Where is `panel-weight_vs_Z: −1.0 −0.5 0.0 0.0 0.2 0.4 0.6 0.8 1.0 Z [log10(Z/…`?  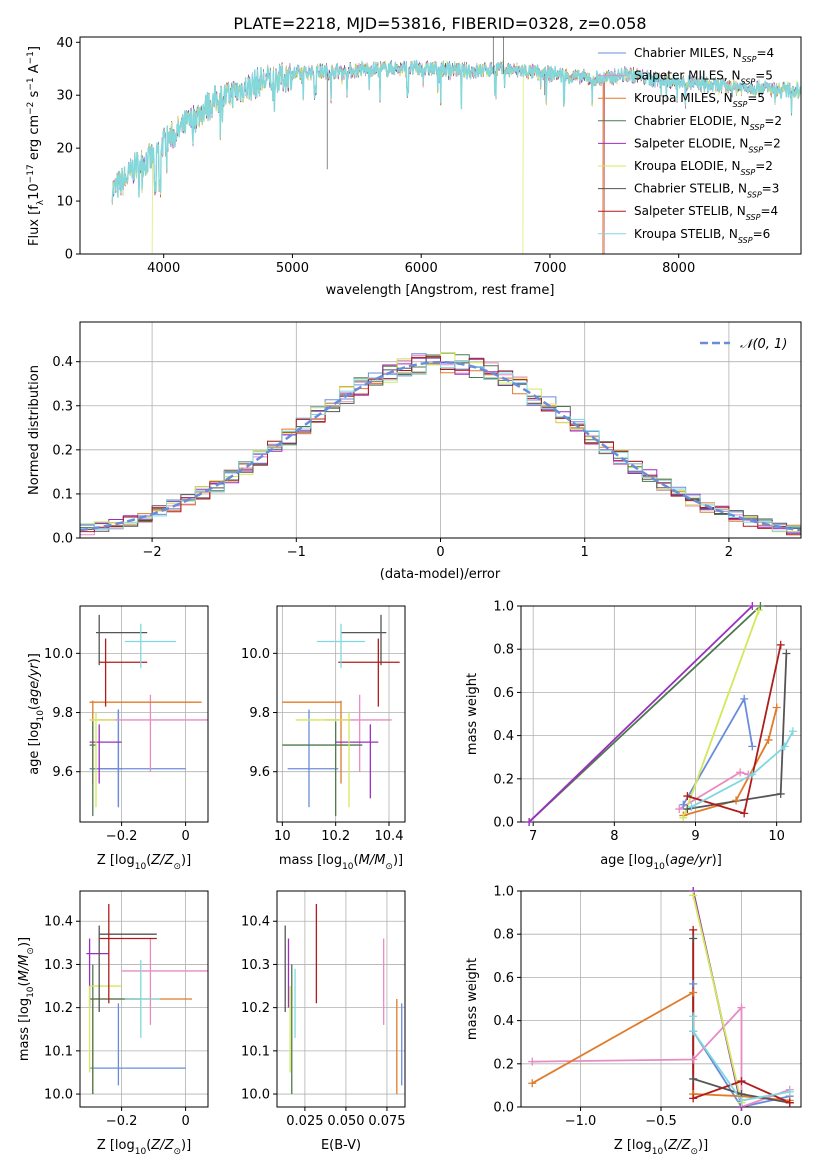 panel-weight_vs_Z: −1.0 −0.5 0.0 0.0 0.2 0.4 0.6 0.8 1.0 Z [log10(Z/… is located at coordinates (633, 1021).